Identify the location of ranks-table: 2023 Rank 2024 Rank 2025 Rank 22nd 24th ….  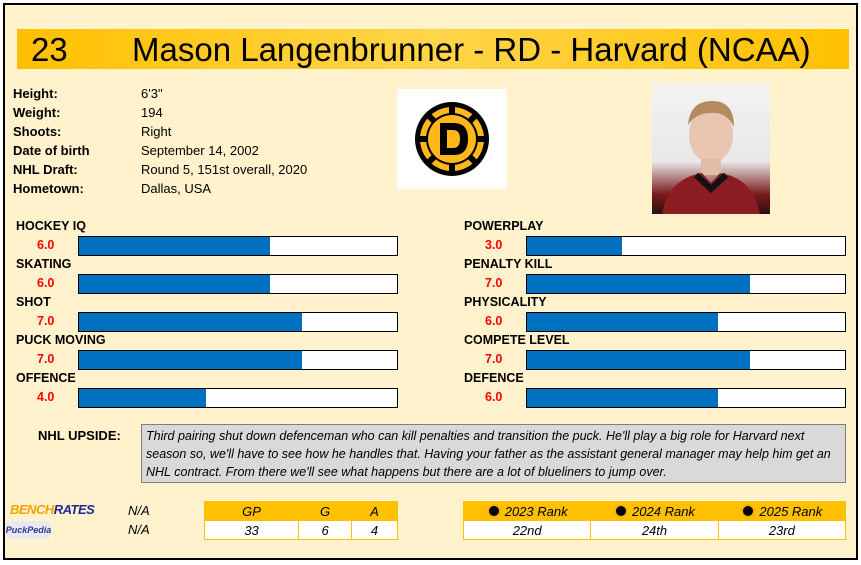
(654, 520).